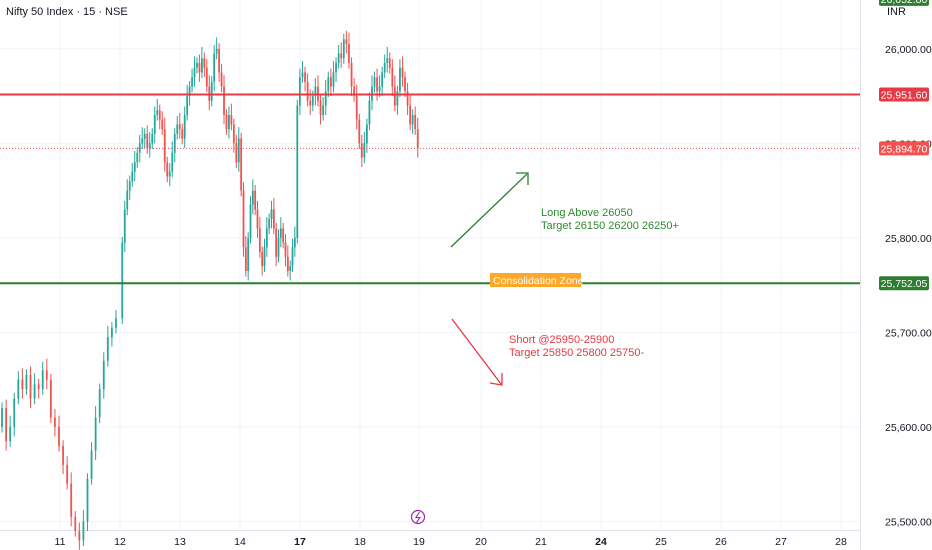 This screenshot has width=932, height=550. Describe the element at coordinates (841, 542) in the screenshot. I see `time-tick-label: 28` at that location.